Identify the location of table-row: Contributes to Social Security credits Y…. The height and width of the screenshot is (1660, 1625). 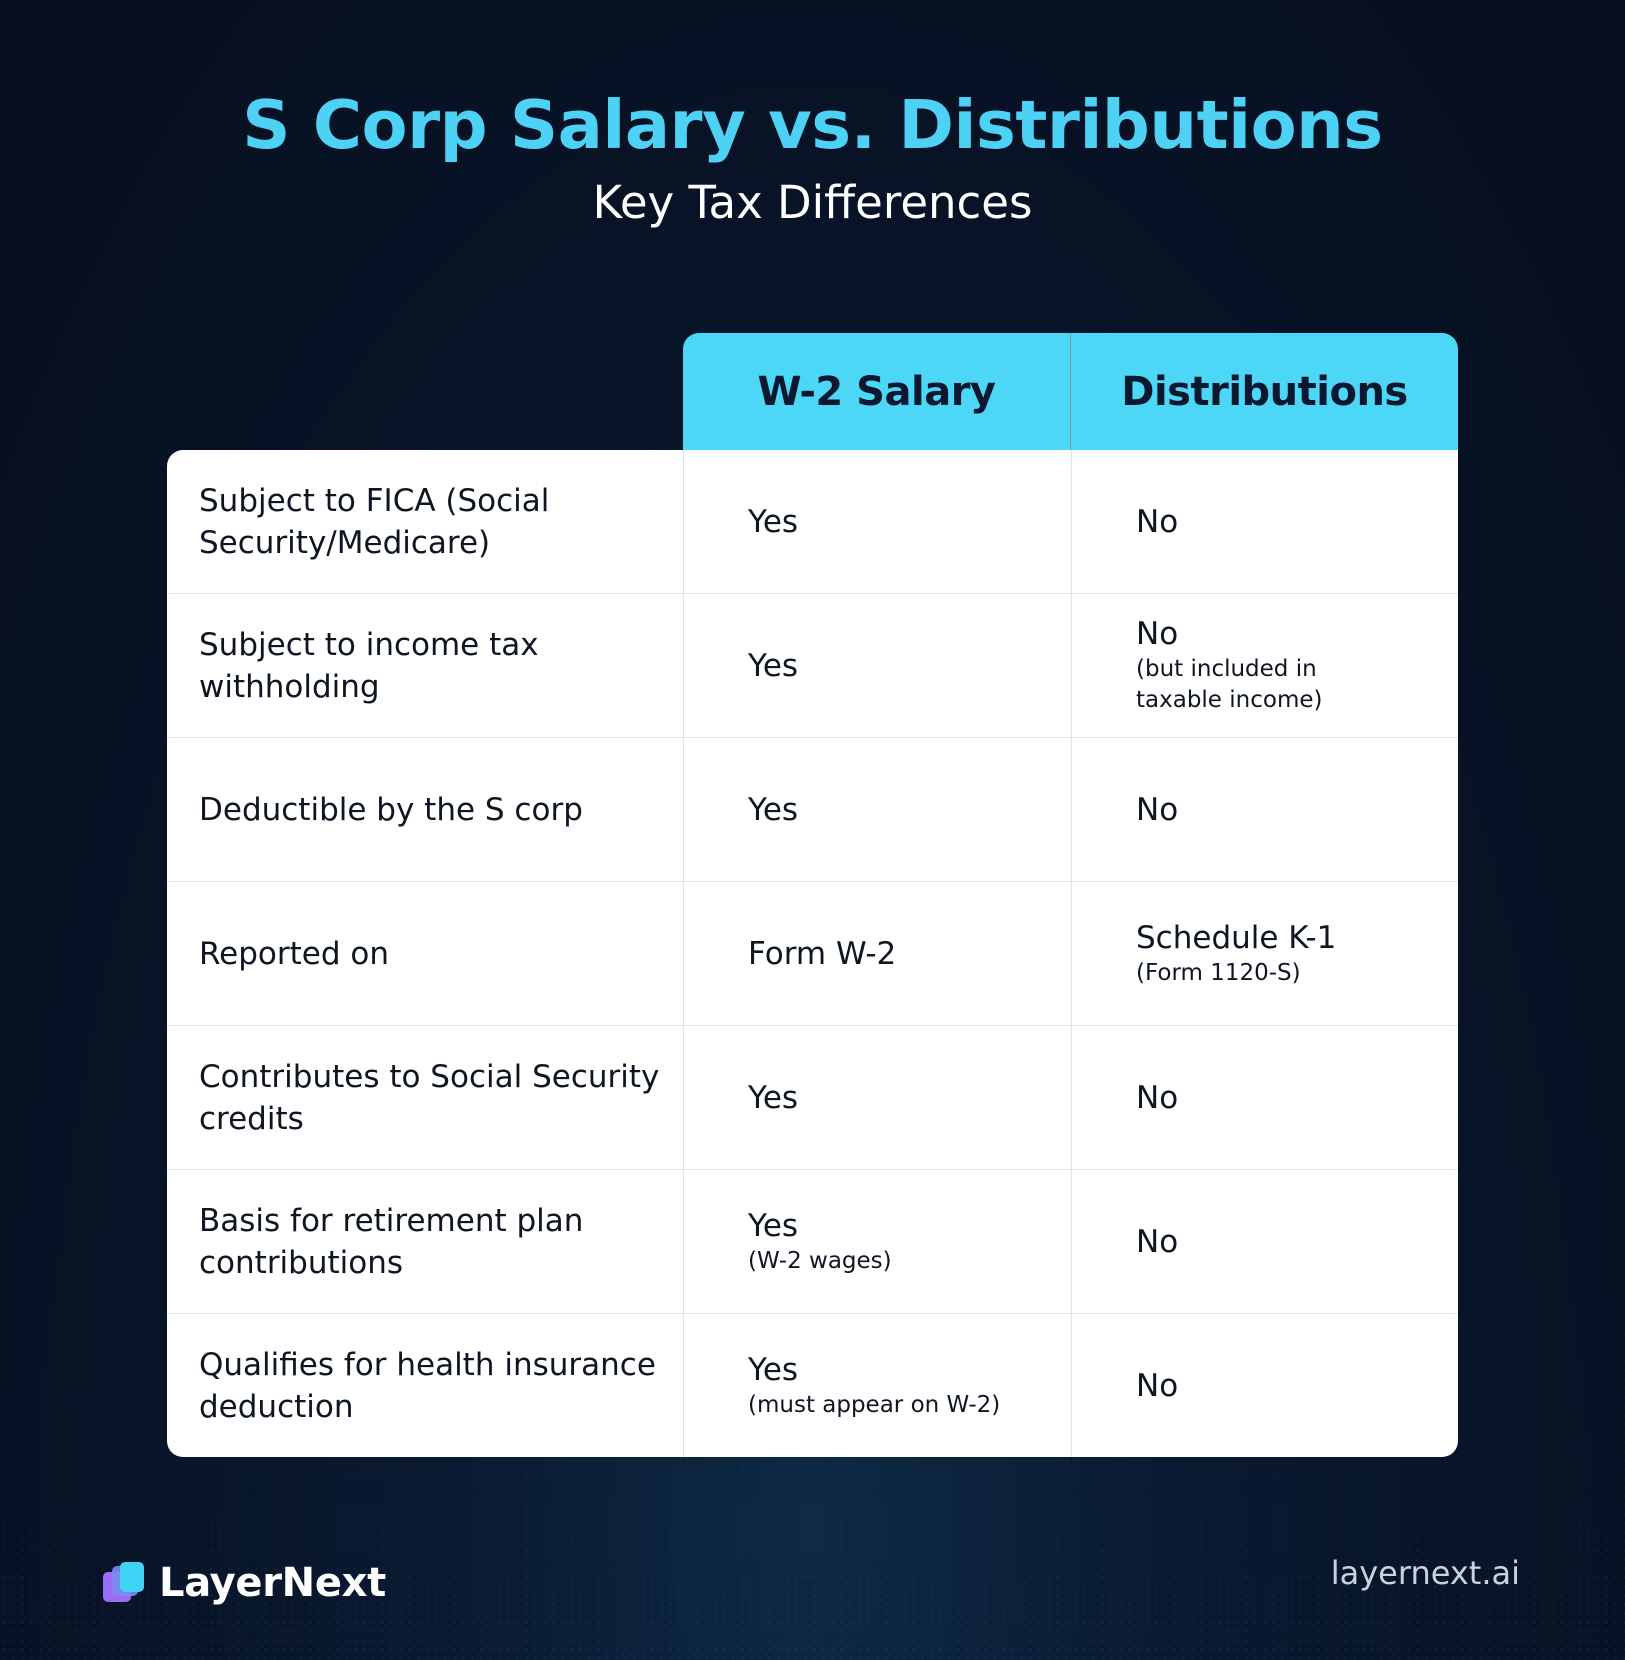
(812, 1098).